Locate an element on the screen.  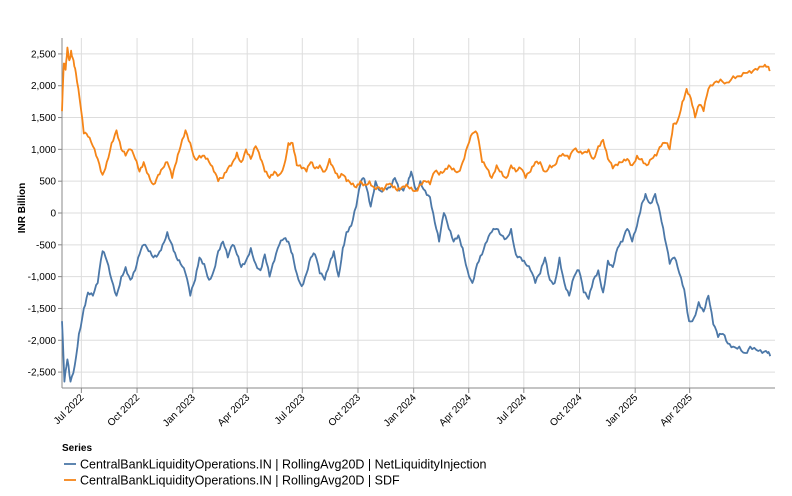
y-axis-title: INR Billion is located at coordinates (22, 208).